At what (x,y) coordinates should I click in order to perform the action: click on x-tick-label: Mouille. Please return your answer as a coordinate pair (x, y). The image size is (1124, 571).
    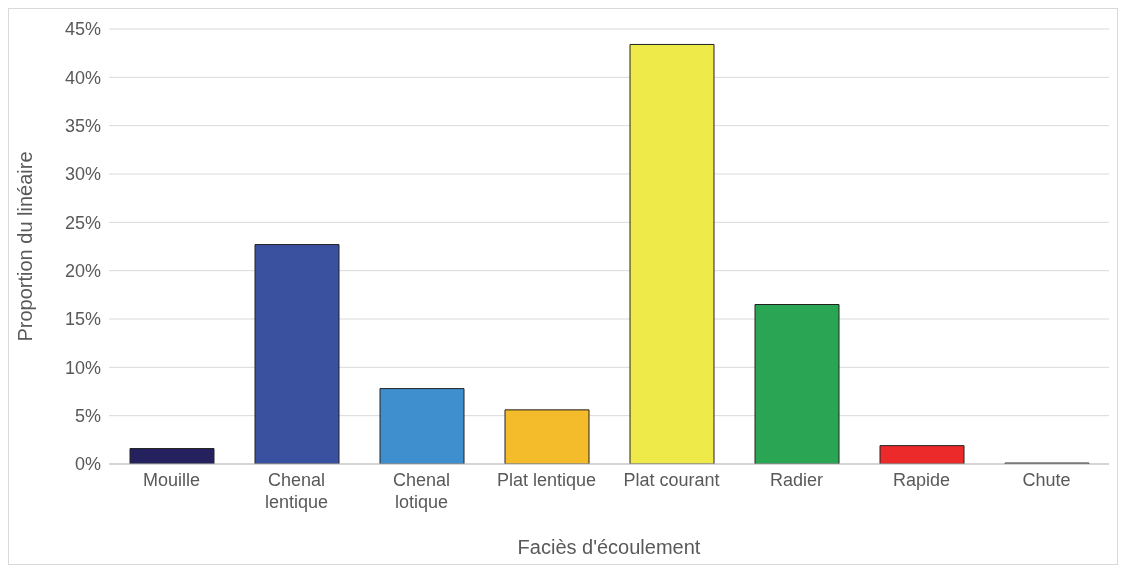
    Looking at the image, I should click on (171, 480).